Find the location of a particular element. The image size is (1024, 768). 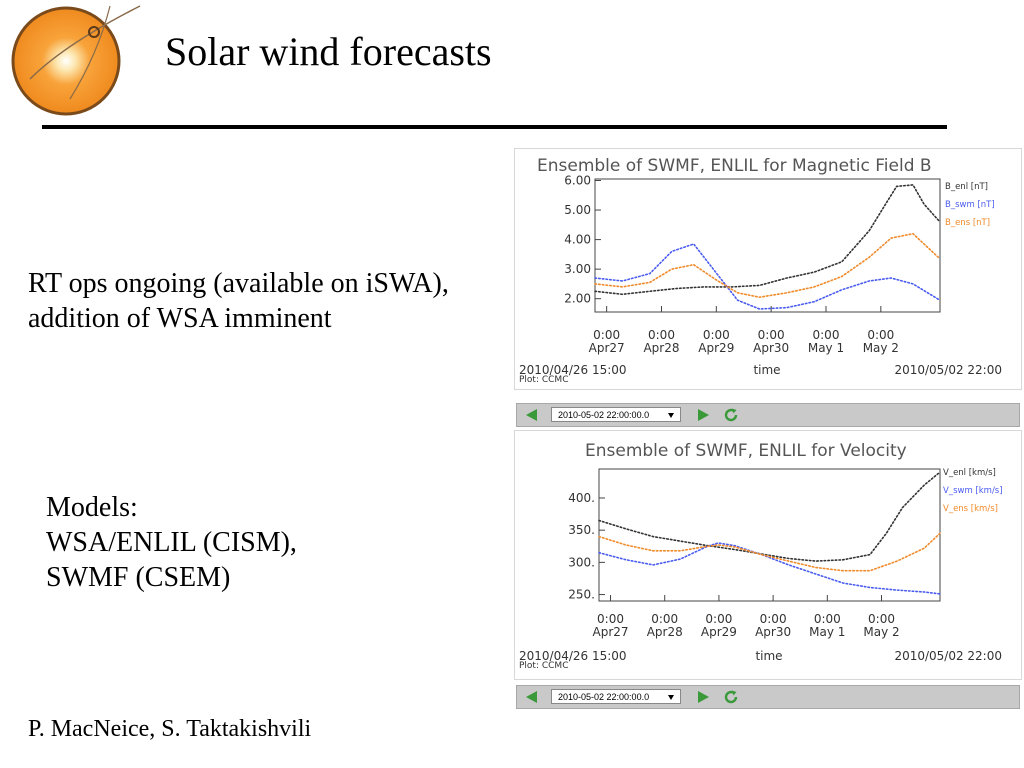

chart-title: Ensemble of SWMF, ENLIL for Velocity is located at coordinates (746, 451).